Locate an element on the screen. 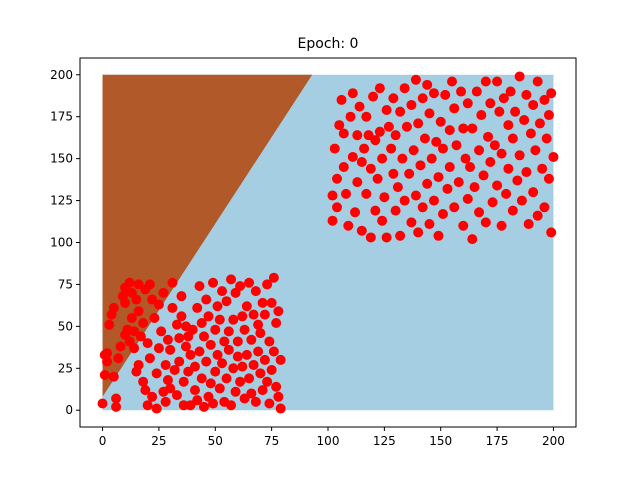  y-tick-label: 50 is located at coordinates (65, 326).